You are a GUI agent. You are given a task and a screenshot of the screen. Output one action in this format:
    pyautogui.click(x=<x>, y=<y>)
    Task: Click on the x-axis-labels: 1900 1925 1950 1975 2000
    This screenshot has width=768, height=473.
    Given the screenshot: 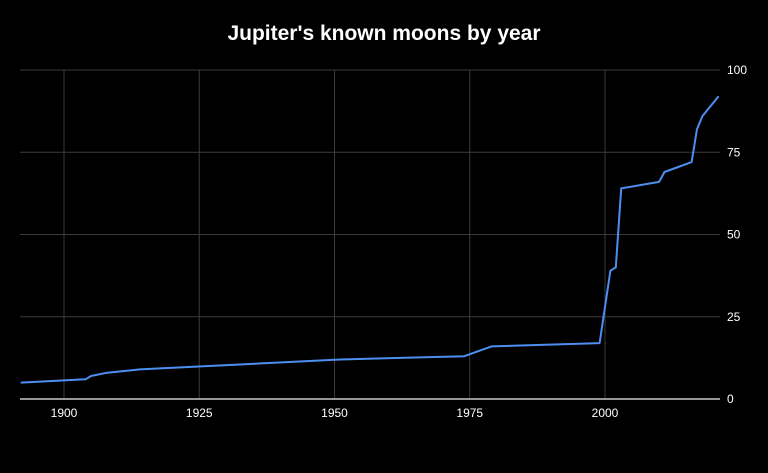 What is the action you would take?
    pyautogui.click(x=335, y=413)
    